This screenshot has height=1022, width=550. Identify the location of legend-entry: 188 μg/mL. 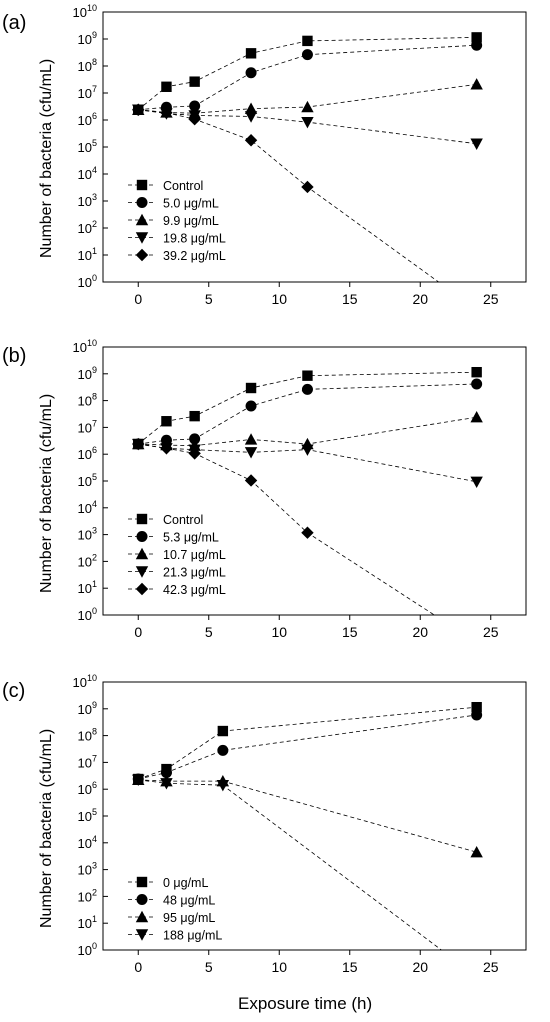
(175, 936).